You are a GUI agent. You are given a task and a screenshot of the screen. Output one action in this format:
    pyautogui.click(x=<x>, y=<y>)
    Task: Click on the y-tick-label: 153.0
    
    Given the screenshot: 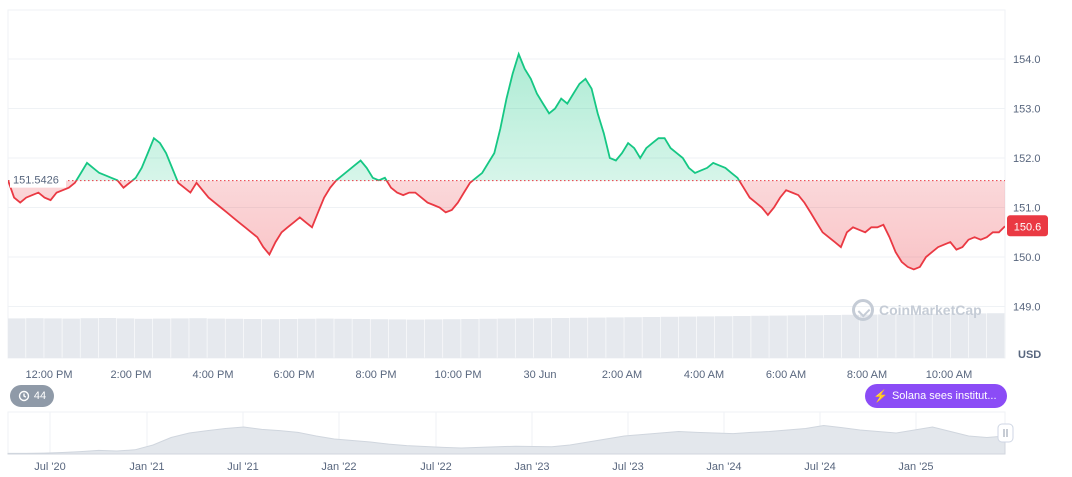 What is the action you would take?
    pyautogui.click(x=1027, y=110)
    